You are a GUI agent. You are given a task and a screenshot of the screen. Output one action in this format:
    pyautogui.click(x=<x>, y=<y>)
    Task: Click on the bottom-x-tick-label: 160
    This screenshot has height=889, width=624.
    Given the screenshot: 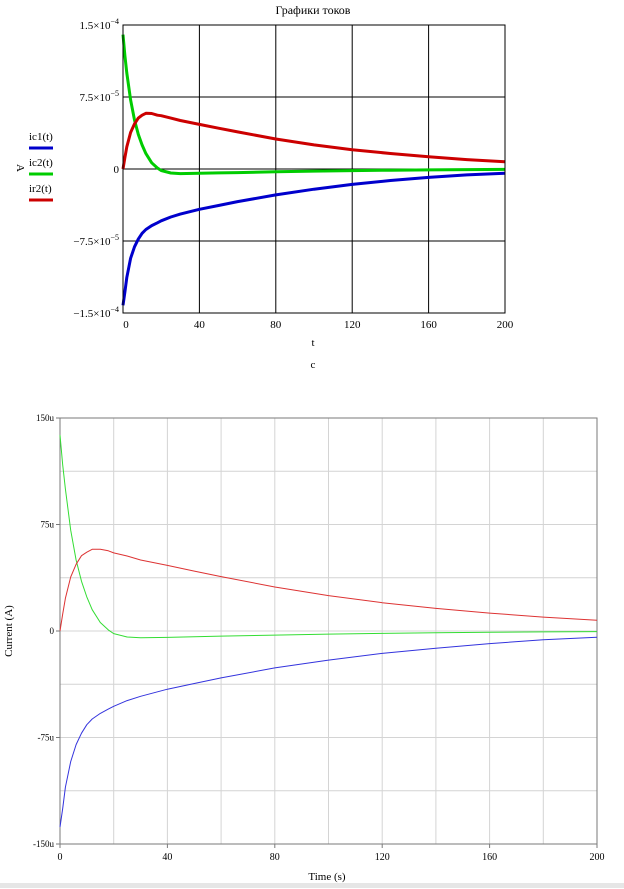 What is the action you would take?
    pyautogui.click(x=489, y=857)
    